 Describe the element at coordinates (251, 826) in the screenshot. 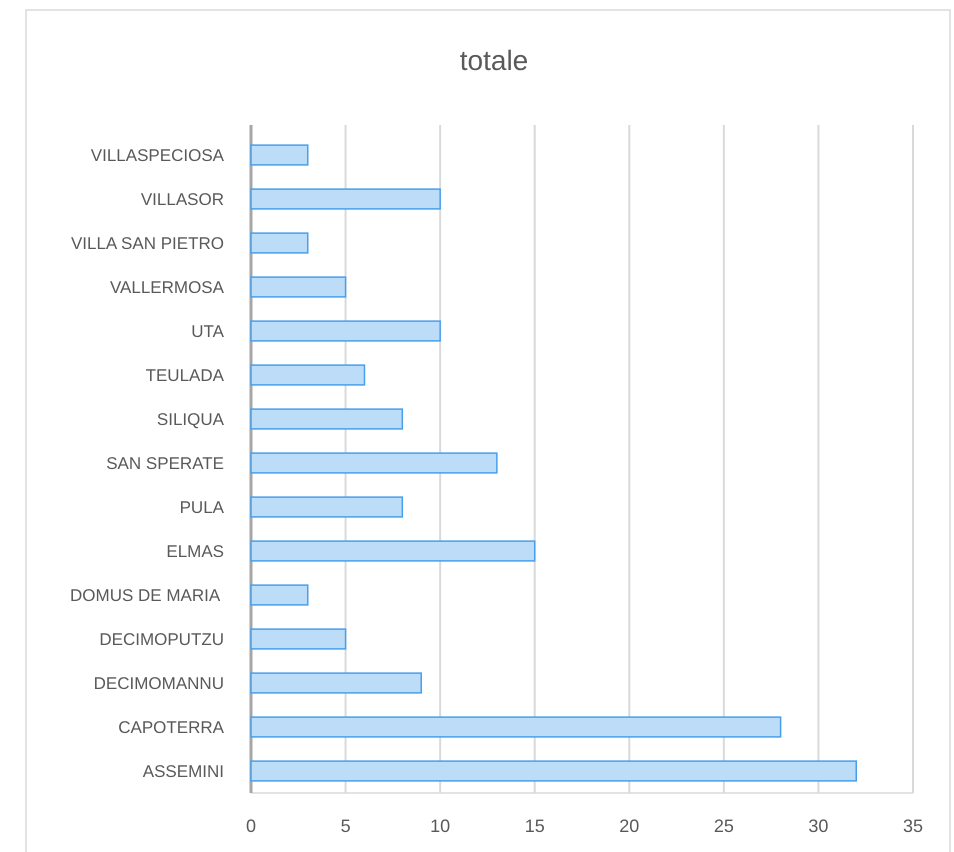

I see `x-tick-label: 0` at that location.